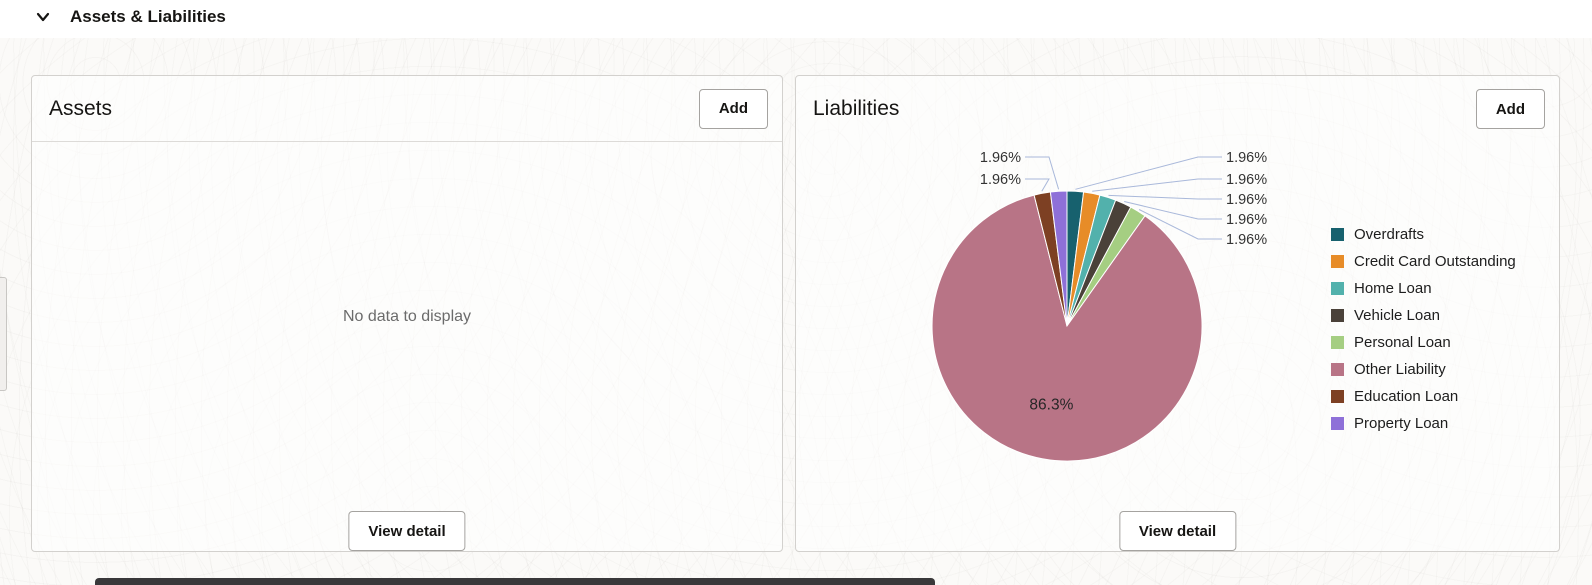 The width and height of the screenshot is (1592, 585). What do you see at coordinates (856, 108) in the screenshot?
I see `liabilities-card-title: Liabilities` at bounding box center [856, 108].